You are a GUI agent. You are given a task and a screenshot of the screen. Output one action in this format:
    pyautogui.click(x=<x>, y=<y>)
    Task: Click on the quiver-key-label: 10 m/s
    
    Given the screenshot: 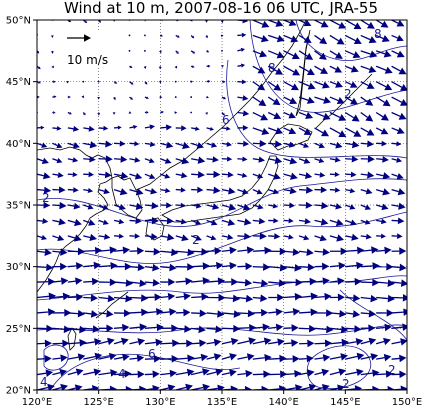 What is the action you would take?
    pyautogui.click(x=87, y=60)
    